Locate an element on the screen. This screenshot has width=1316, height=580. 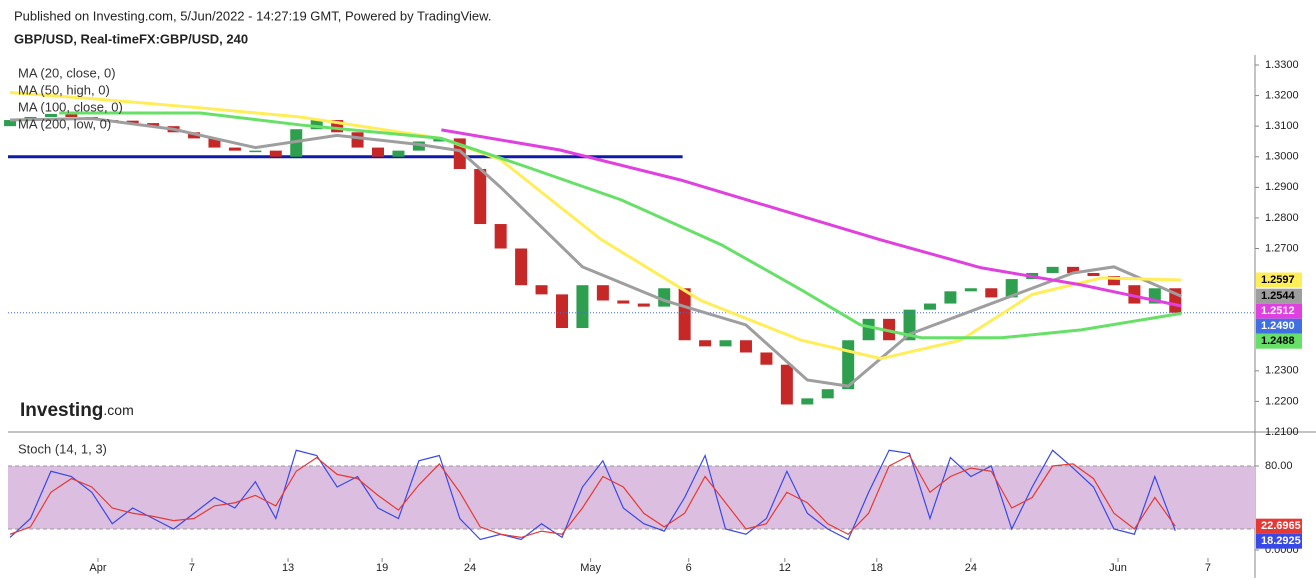
y-tick-label: 1.2900 is located at coordinates (1282, 187).